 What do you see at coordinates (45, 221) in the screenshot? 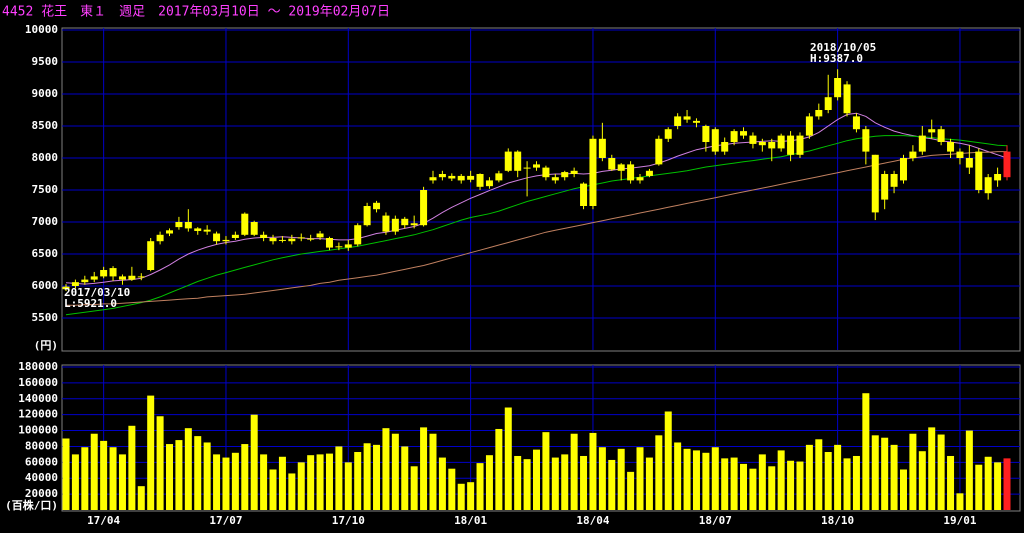
I see `y-tick-label: 7000` at bounding box center [45, 221].